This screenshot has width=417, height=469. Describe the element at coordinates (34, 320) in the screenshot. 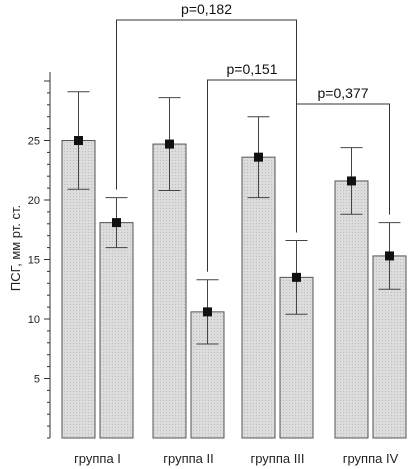

I see `y-tick-label: 10` at that location.